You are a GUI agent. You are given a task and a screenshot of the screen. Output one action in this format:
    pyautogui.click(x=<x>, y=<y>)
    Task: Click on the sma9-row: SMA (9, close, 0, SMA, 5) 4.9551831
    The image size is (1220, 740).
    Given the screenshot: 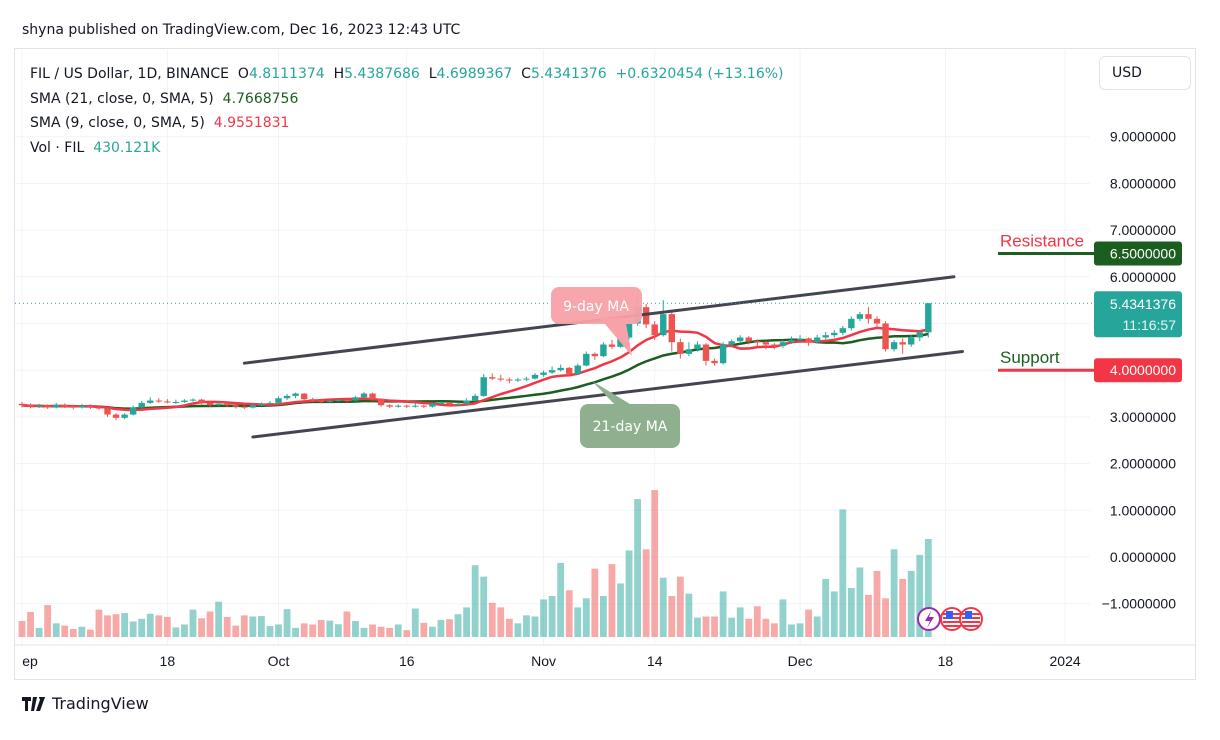 What is the action you would take?
    pyautogui.click(x=407, y=123)
    